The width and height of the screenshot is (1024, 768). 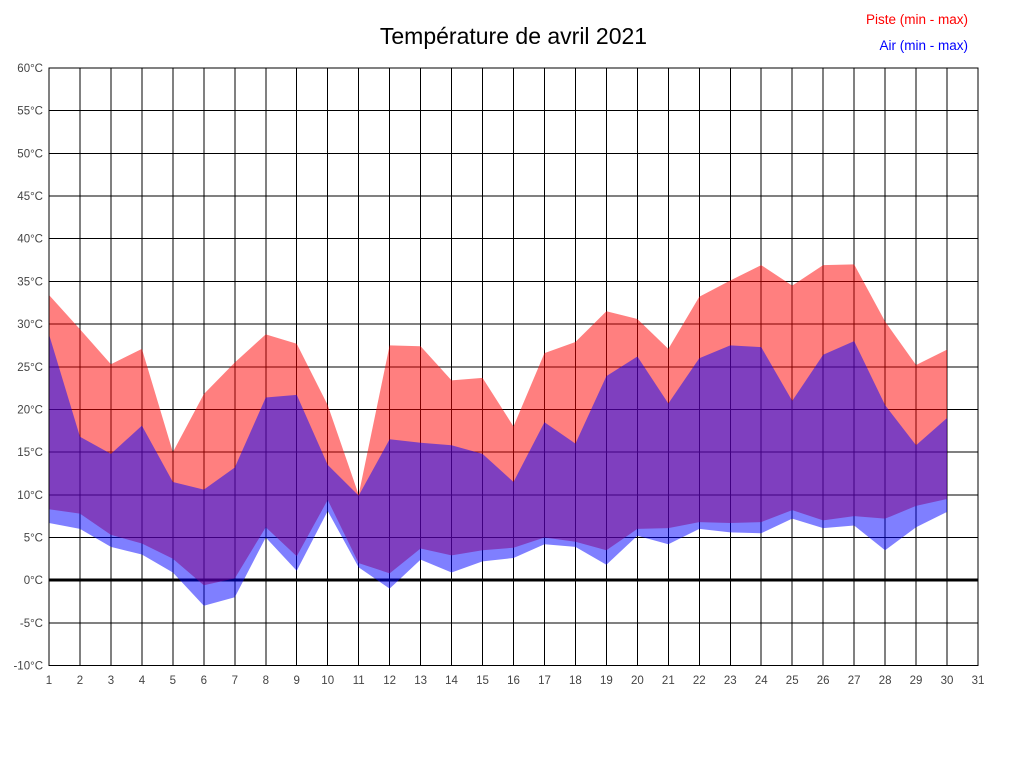 I want to click on x-tick-label: 24, so click(x=761, y=681).